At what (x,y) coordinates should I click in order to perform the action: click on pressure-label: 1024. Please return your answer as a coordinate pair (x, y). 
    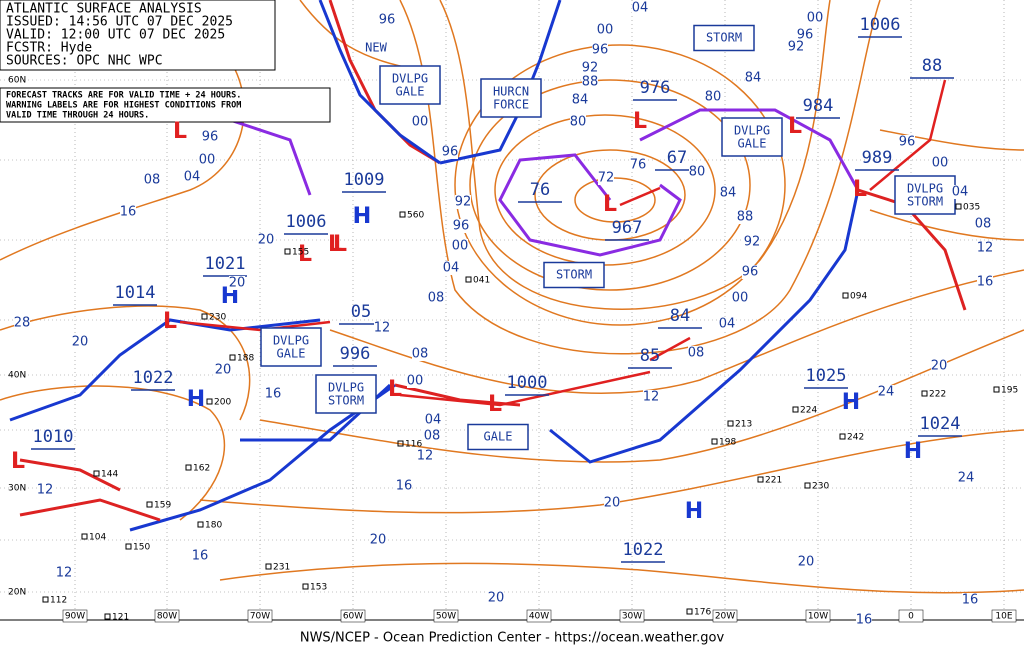
    Looking at the image, I should click on (940, 424).